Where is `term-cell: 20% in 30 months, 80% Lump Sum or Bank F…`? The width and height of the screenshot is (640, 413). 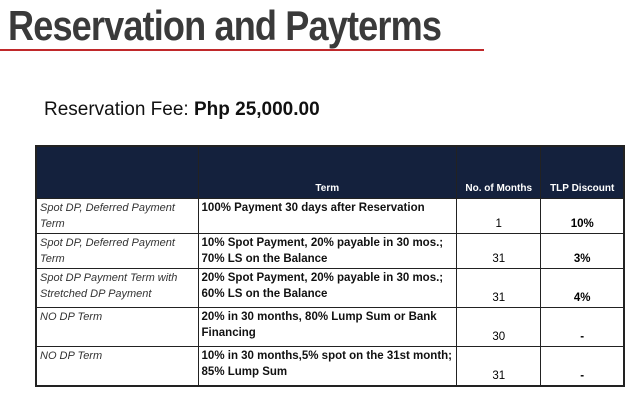
term-cell: 20% in 30 months, 80% Lump Sum or Bank F… is located at coordinates (327, 327).